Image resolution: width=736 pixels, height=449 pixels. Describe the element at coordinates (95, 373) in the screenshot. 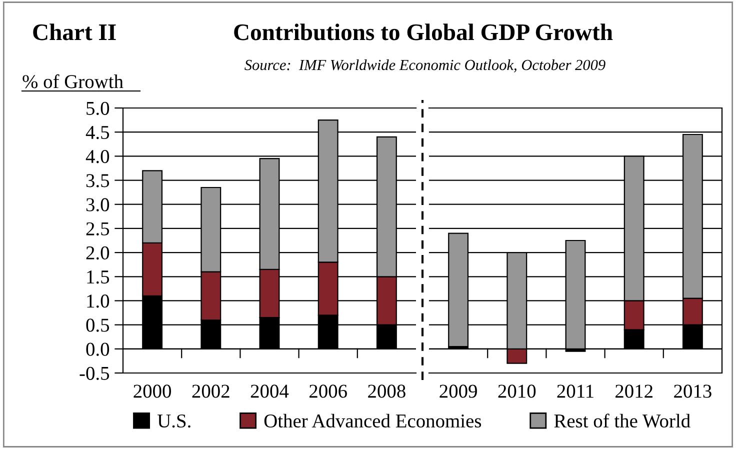

I see `y-tick-label: -0.5` at that location.